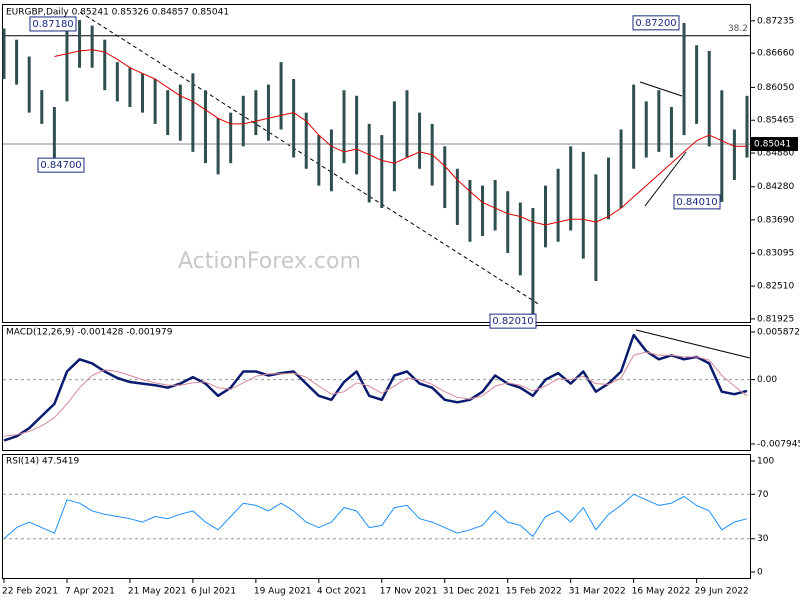 This screenshot has height=600, width=800. I want to click on x-tick-label: 21 May 2021, so click(157, 592).